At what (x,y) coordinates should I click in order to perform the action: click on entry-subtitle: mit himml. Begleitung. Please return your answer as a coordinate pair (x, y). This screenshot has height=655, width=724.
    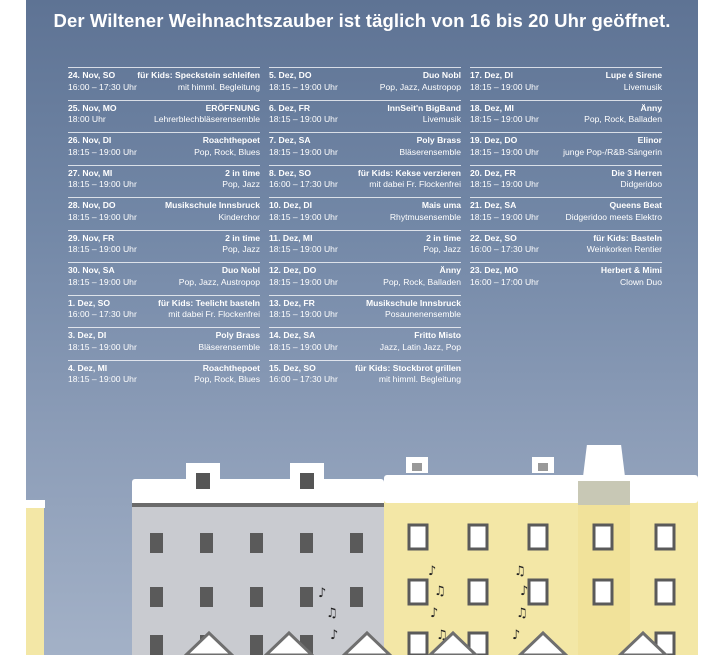
    Looking at the image, I should click on (419, 379).